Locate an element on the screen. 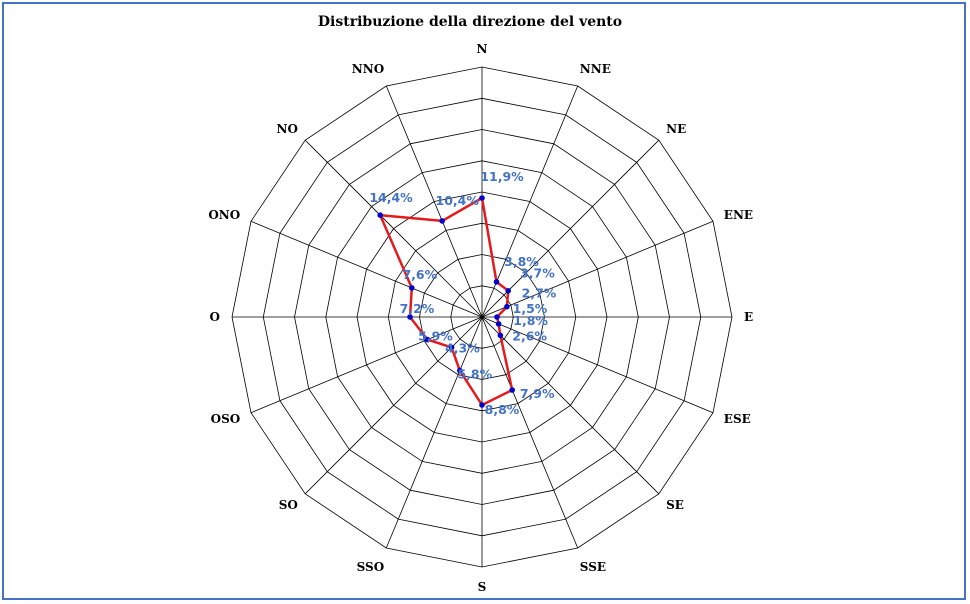 The width and height of the screenshot is (970, 604). direction-label-nne: NNE is located at coordinates (595, 69).